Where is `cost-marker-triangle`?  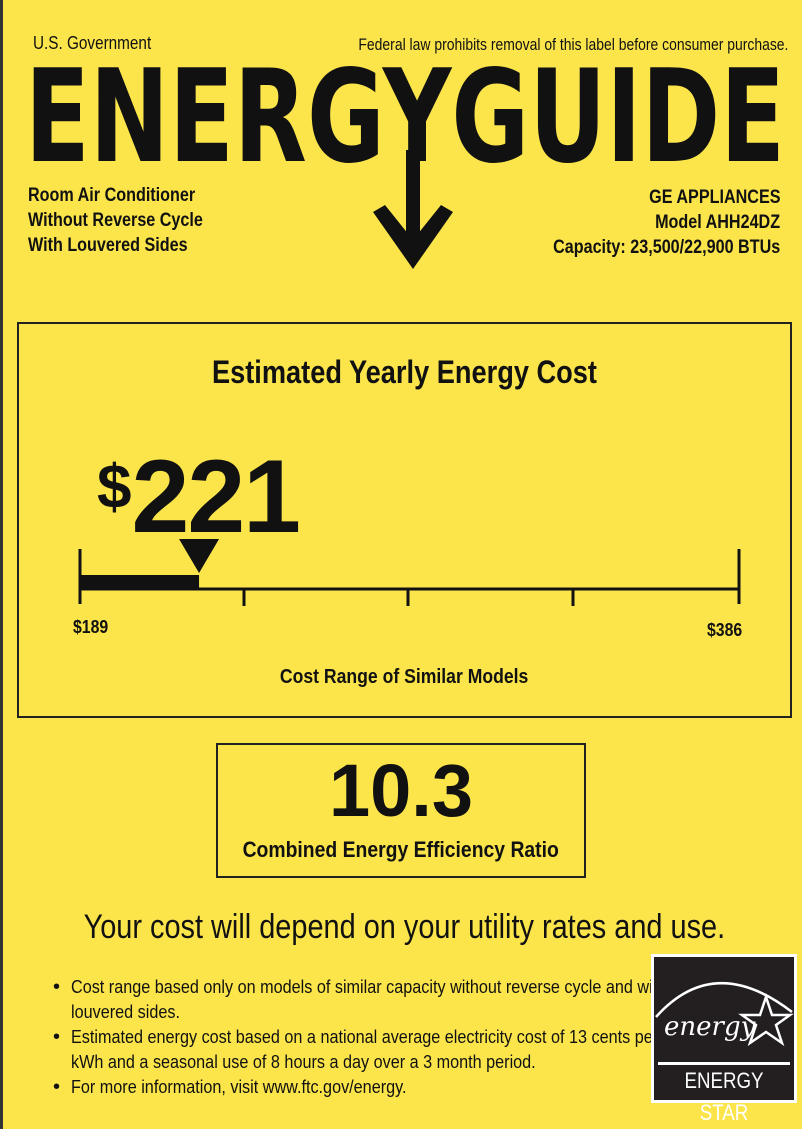 cost-marker-triangle is located at coordinates (199, 556).